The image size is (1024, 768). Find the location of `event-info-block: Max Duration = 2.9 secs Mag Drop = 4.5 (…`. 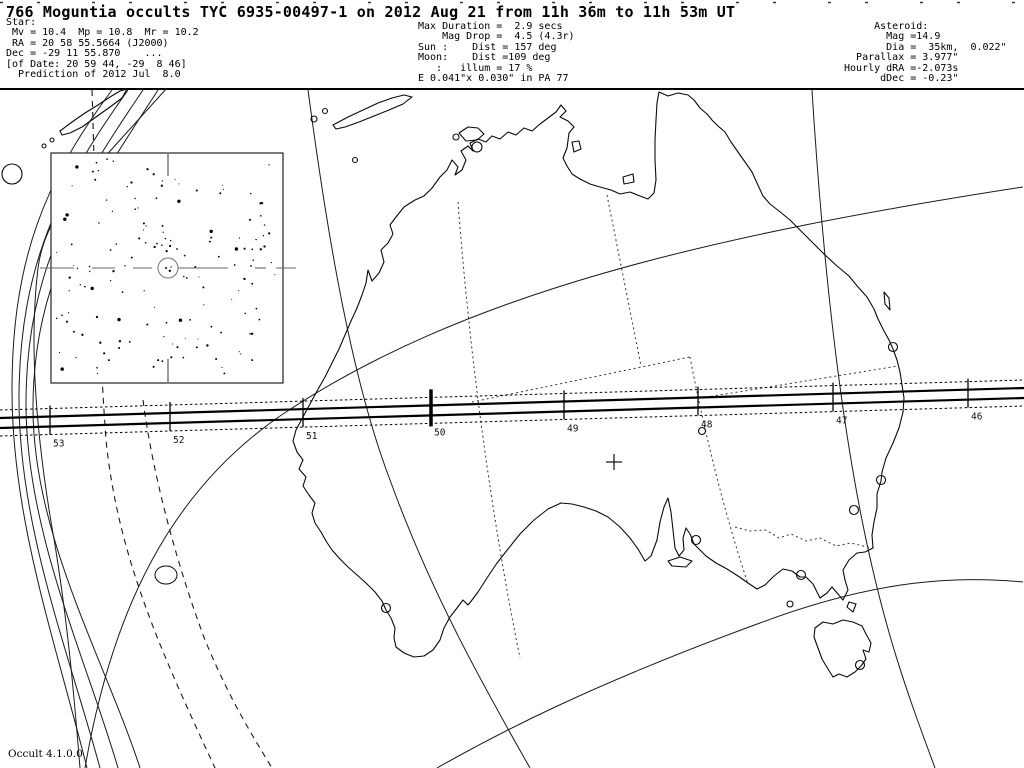

event-info-block: Max Duration = 2.9 secs Mag Drop = 4.5 (… is located at coordinates (496, 53).